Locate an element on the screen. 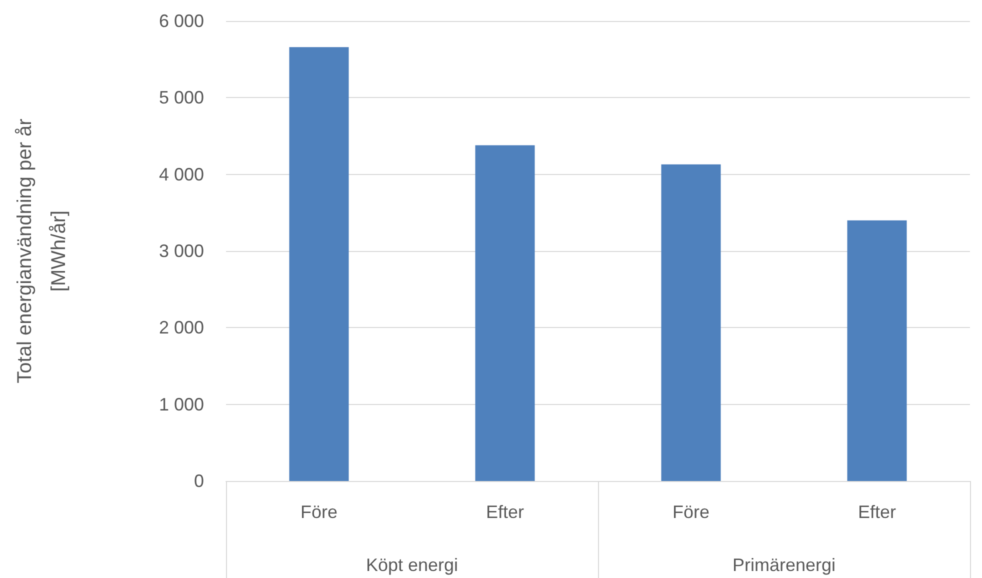 The width and height of the screenshot is (982, 578). text: Primärenergi is located at coordinates (784, 565).